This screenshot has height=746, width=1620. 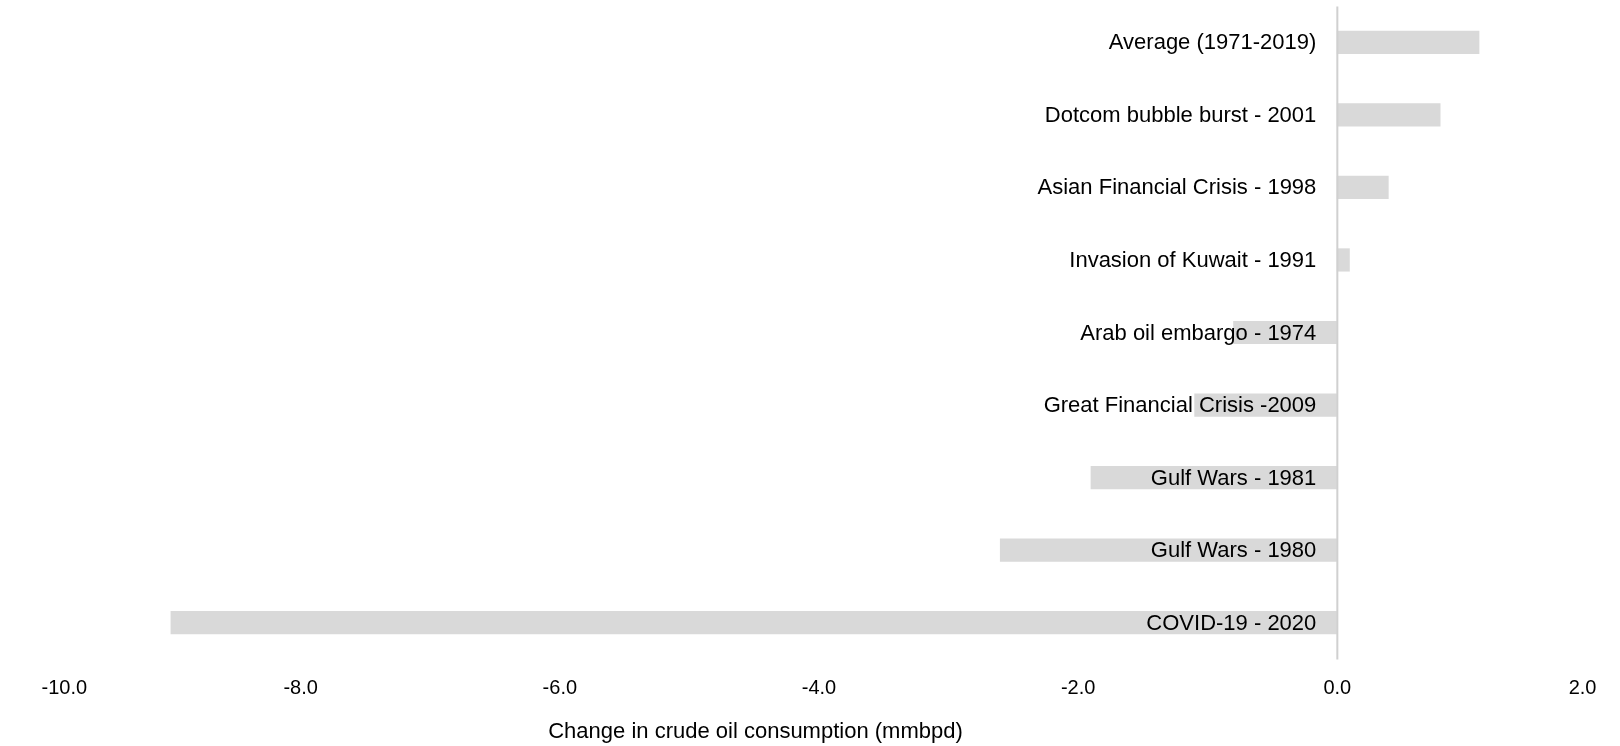 I want to click on x-tick-label: -10.0, so click(x=64, y=686).